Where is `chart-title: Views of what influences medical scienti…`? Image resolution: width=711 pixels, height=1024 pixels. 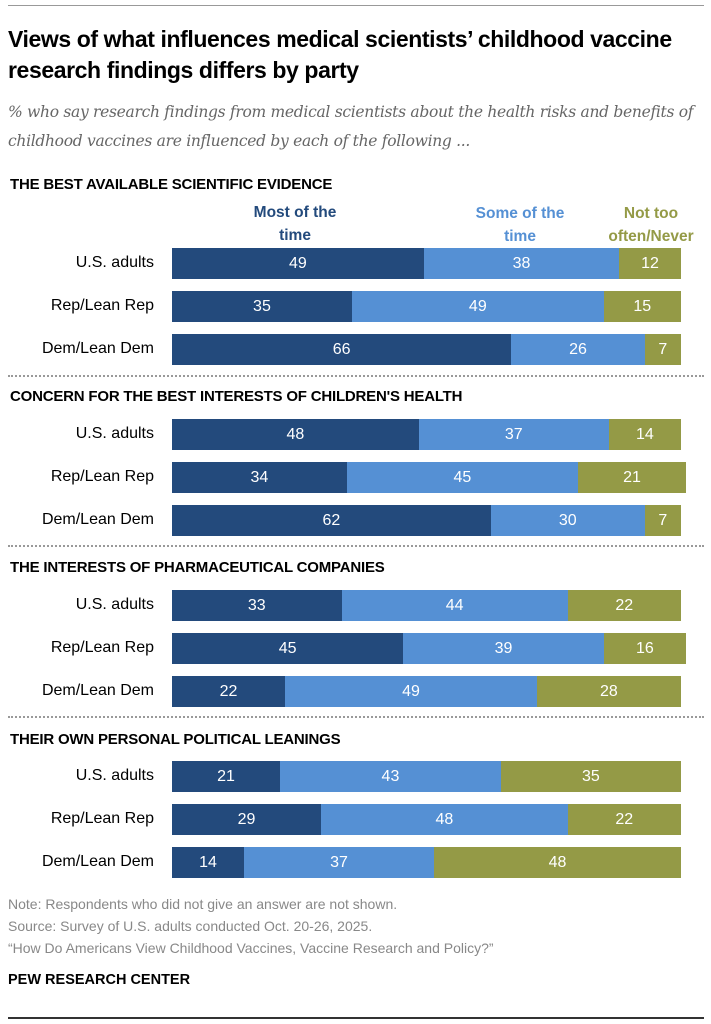 chart-title: Views of what influences medical scienti… is located at coordinates (340, 54).